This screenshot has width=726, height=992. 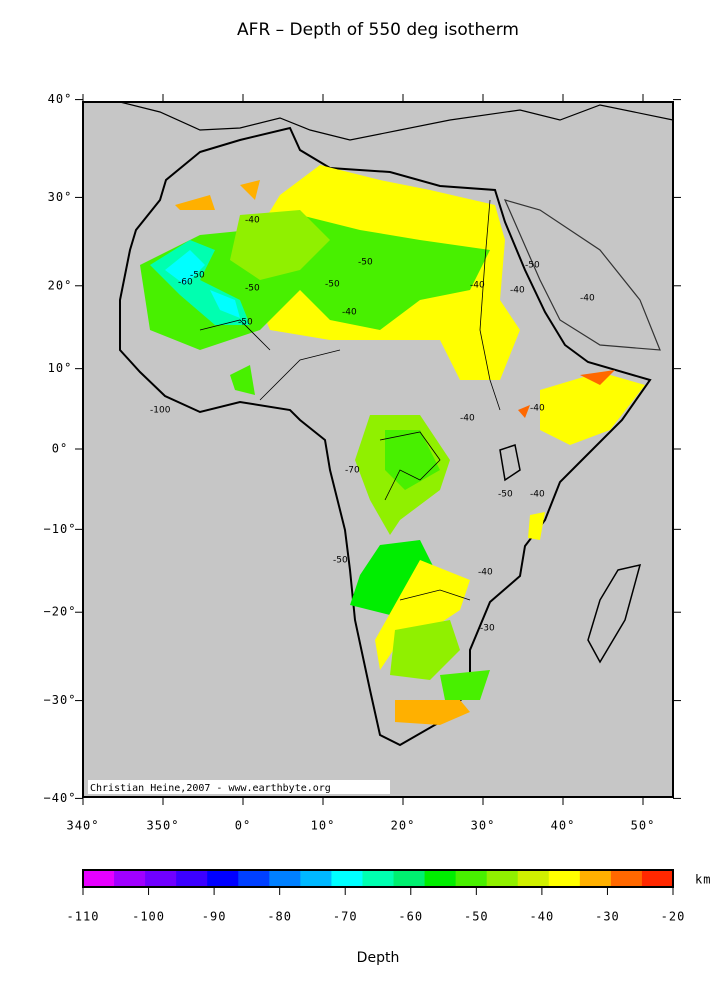 I want to click on credit-box, so click(x=239, y=787).